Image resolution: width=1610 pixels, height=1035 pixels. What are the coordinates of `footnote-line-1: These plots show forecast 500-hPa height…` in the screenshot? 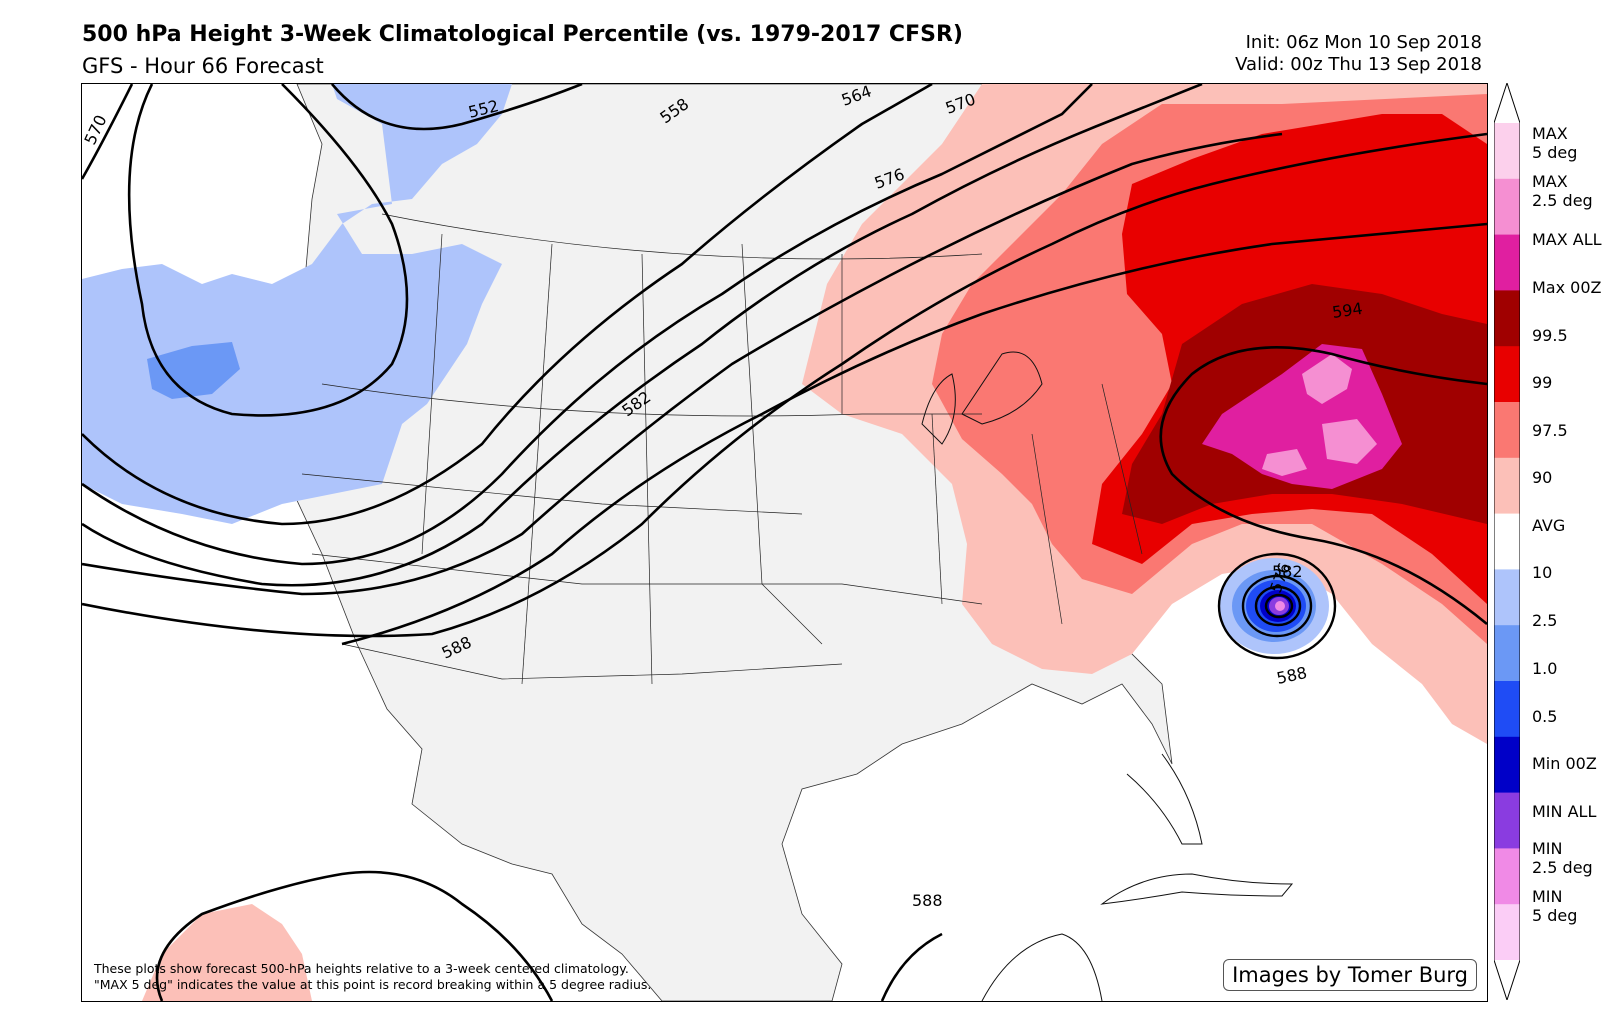 It's located at (361, 968).